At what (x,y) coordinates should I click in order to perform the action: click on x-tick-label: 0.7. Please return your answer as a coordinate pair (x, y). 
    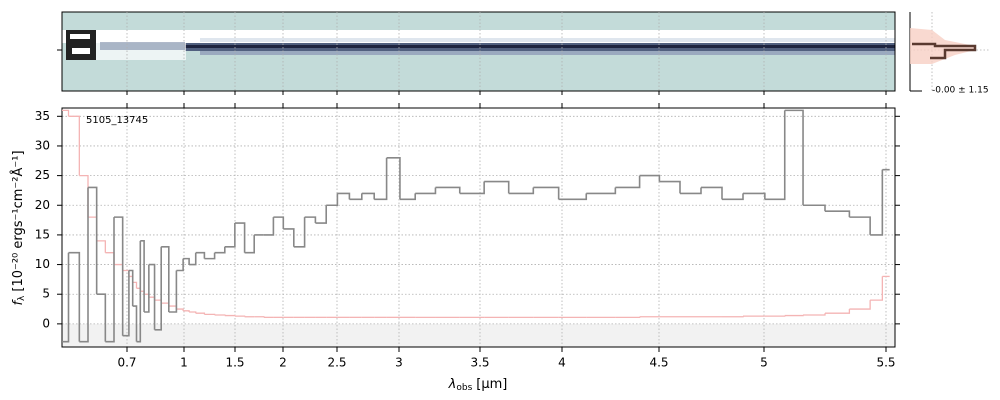
    Looking at the image, I should click on (126, 363).